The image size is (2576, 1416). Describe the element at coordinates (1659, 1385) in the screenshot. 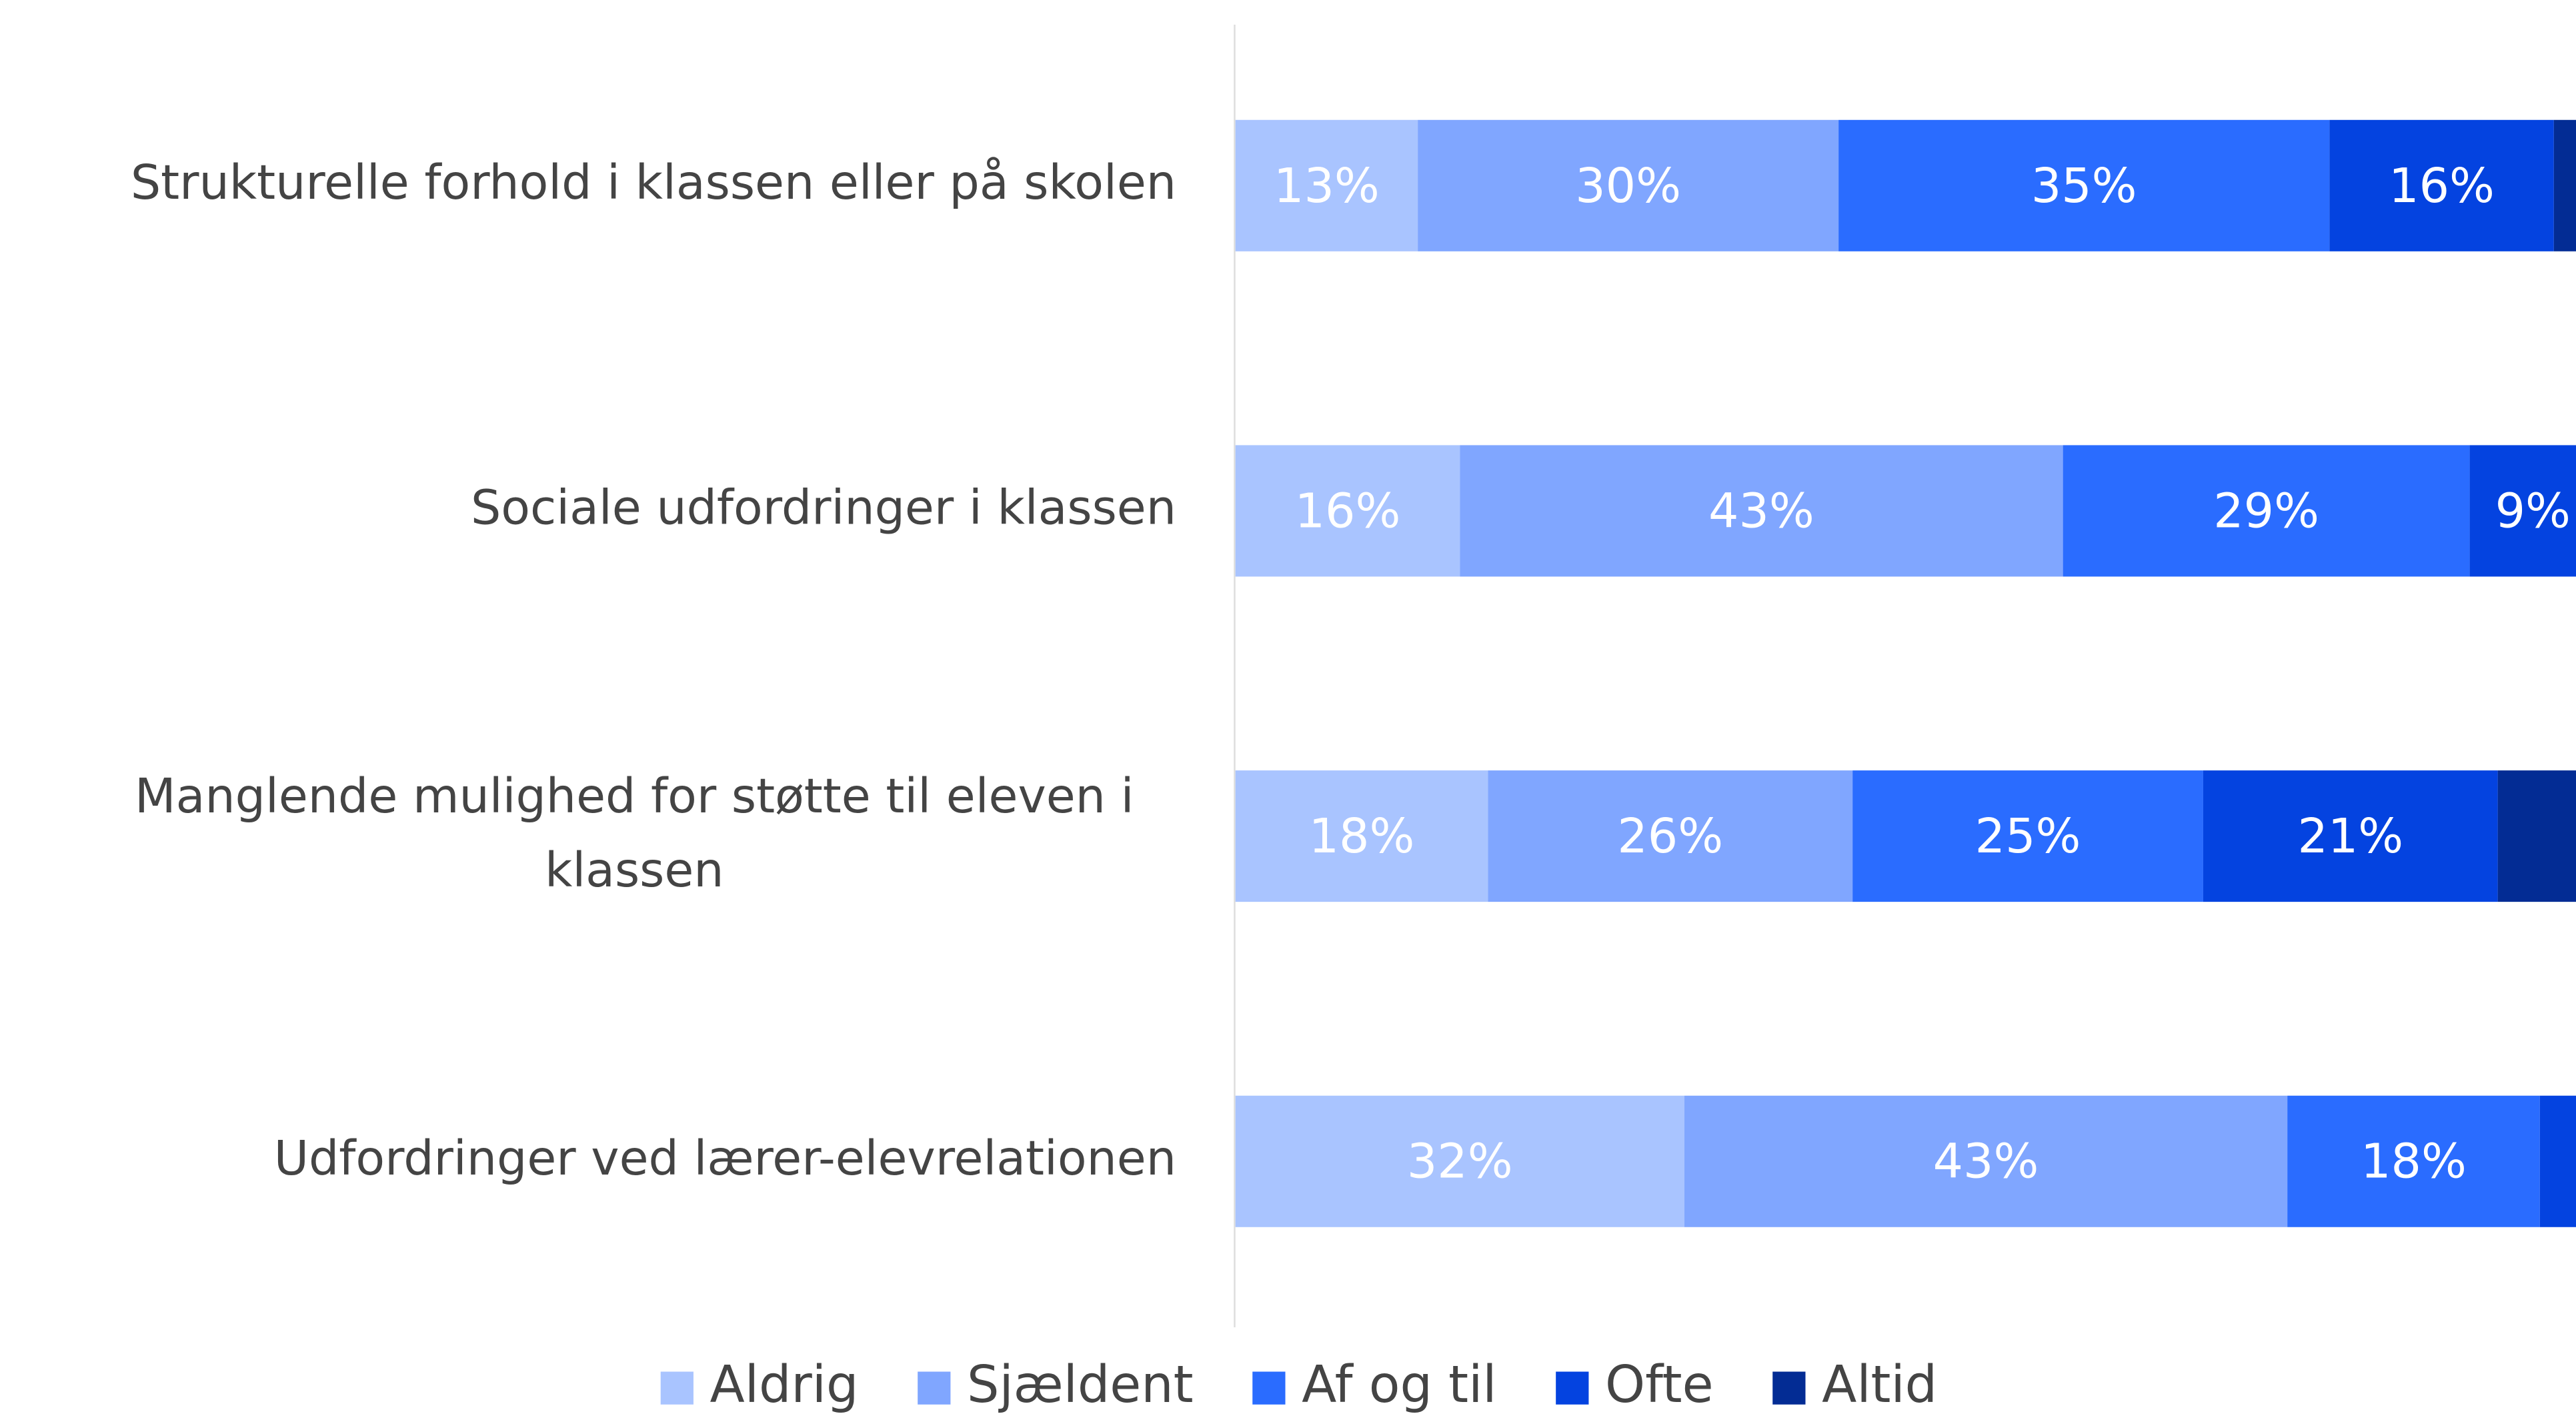

I see `legend-label: Ofte` at that location.